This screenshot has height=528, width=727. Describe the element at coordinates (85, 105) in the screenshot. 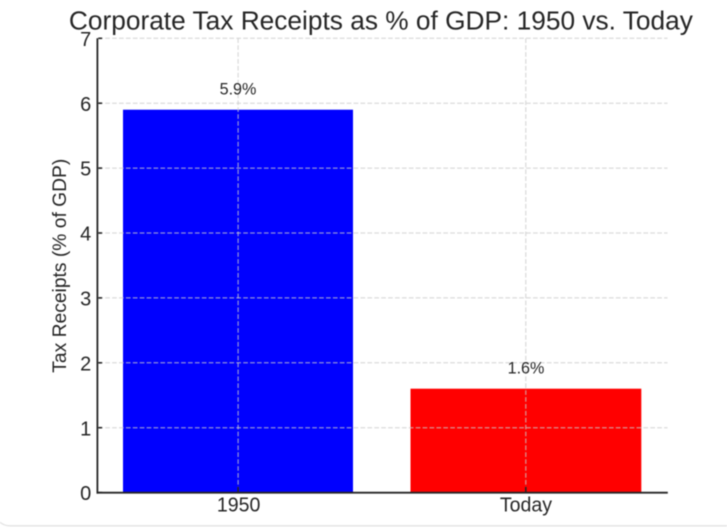

I see `svg-text: 6` at that location.